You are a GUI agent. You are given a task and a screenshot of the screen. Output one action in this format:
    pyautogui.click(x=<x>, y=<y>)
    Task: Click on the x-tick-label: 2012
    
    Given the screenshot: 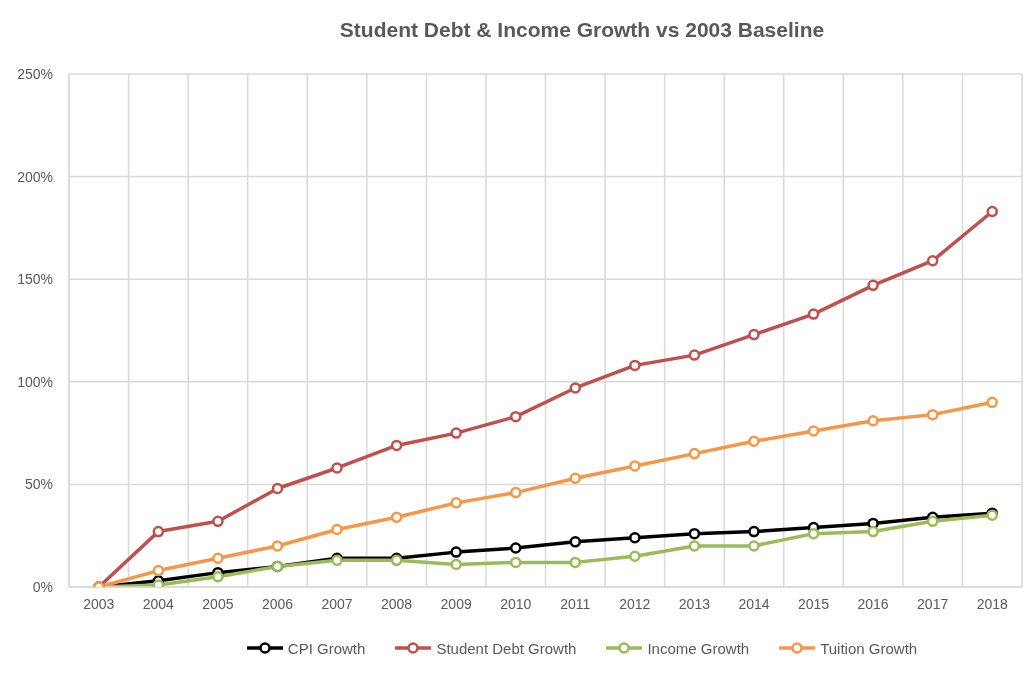 What is the action you would take?
    pyautogui.click(x=635, y=603)
    